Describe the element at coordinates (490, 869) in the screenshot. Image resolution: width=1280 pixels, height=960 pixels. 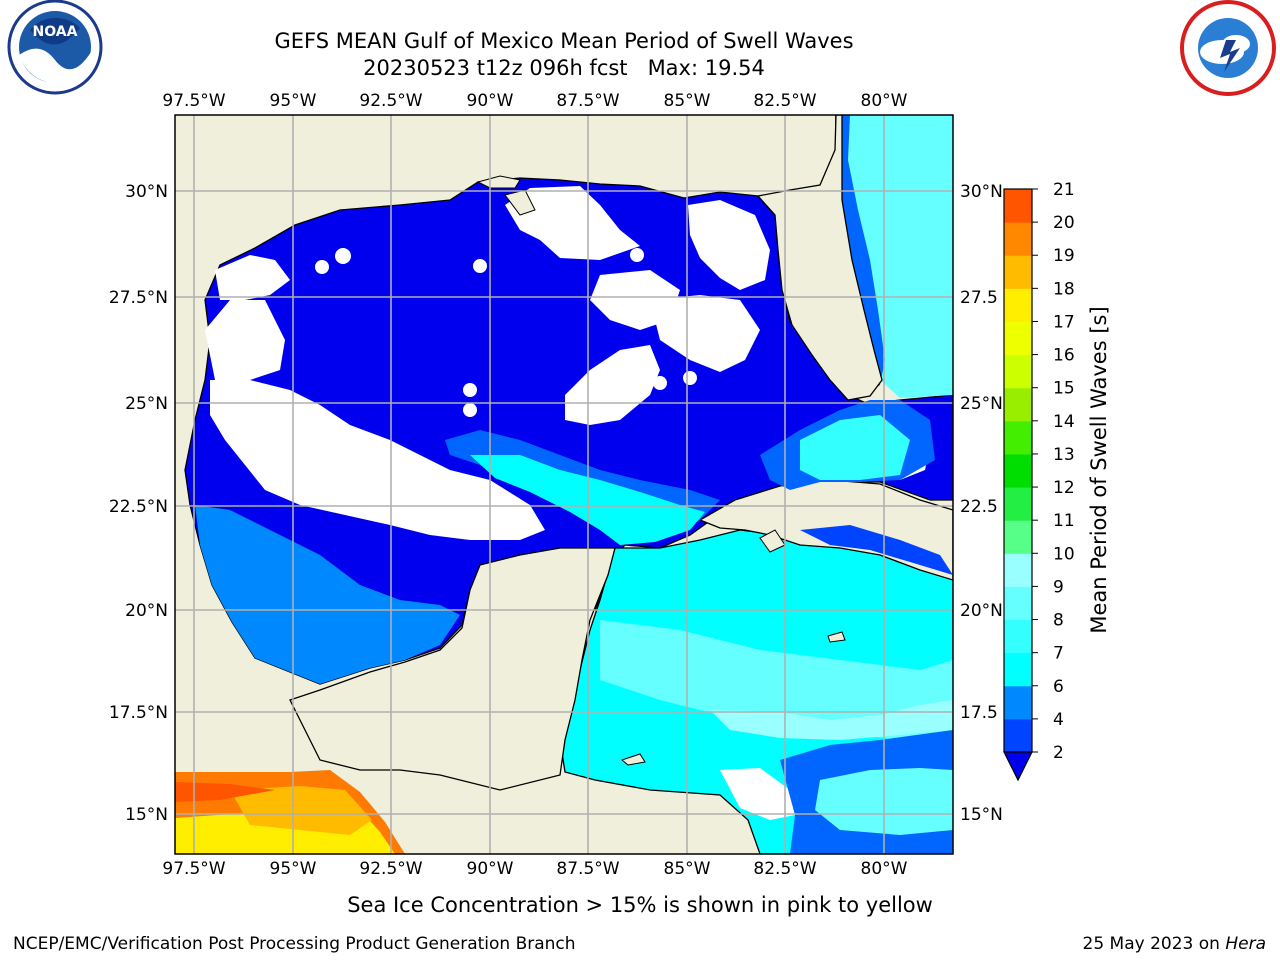
I see `lon-label-bottom: 90°W` at that location.